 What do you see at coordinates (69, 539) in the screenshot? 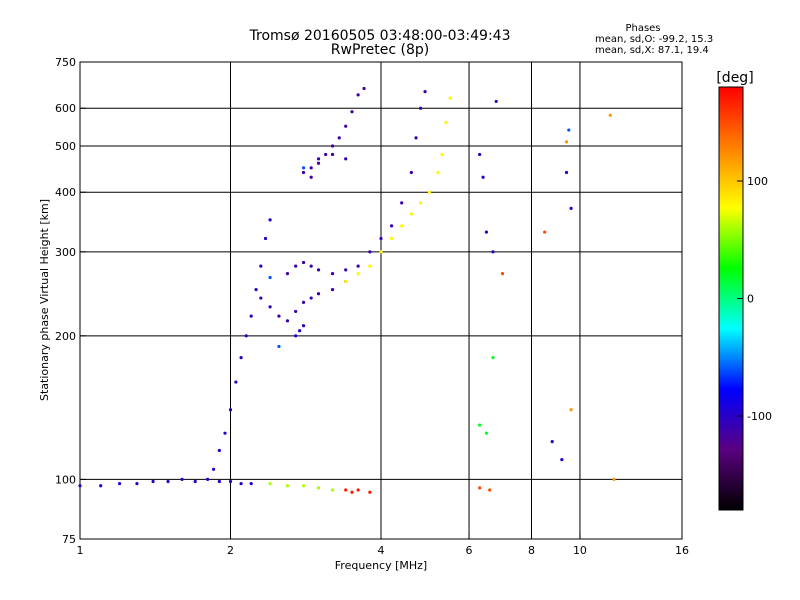
I see `y-tick-label: 75` at bounding box center [69, 539].